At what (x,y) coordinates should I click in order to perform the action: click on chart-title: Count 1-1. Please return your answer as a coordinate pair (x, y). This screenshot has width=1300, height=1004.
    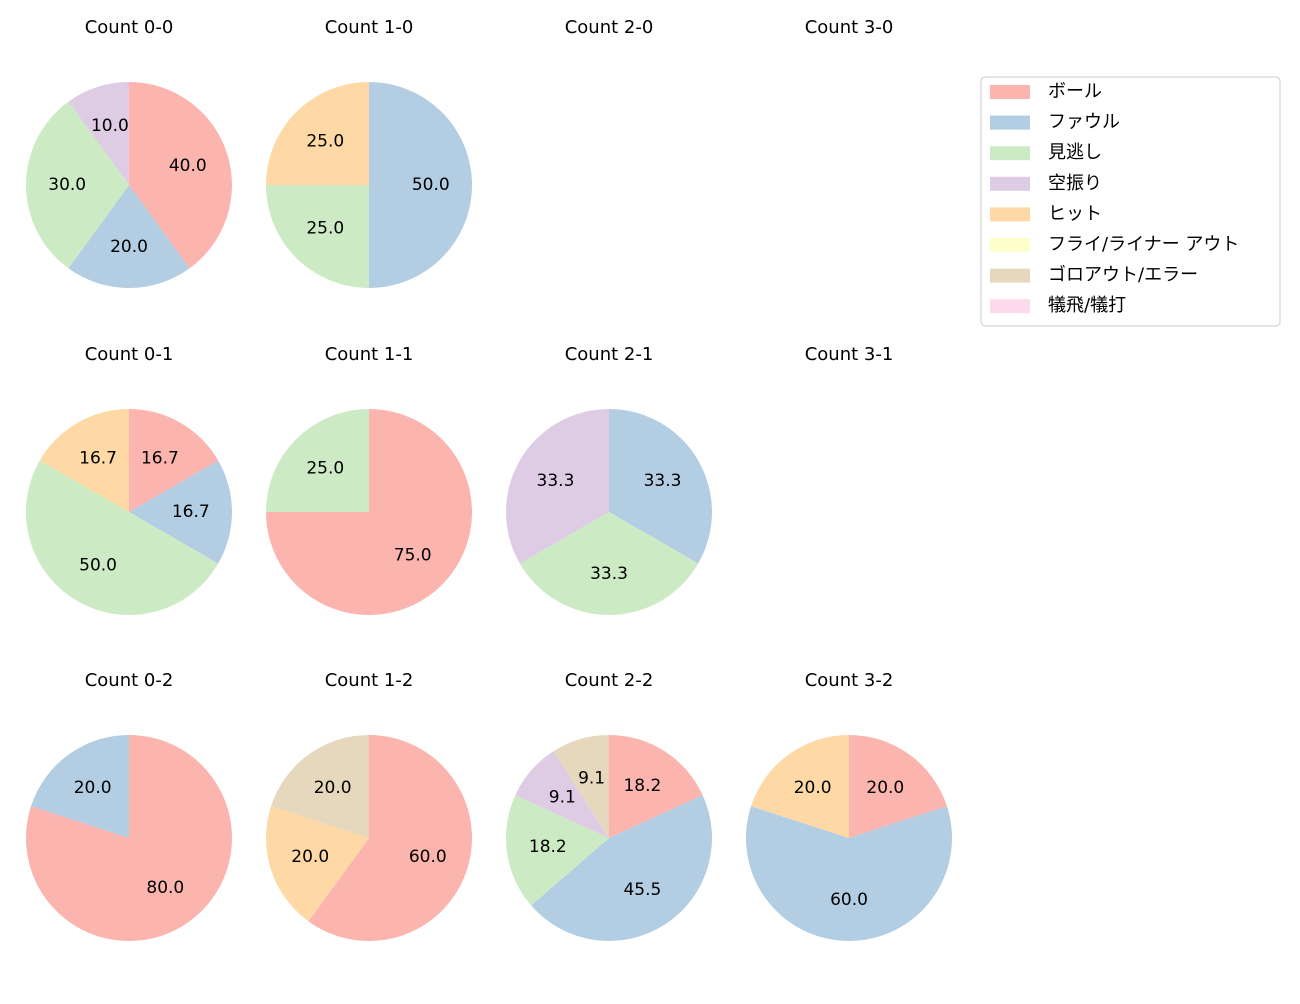
    Looking at the image, I should click on (369, 354).